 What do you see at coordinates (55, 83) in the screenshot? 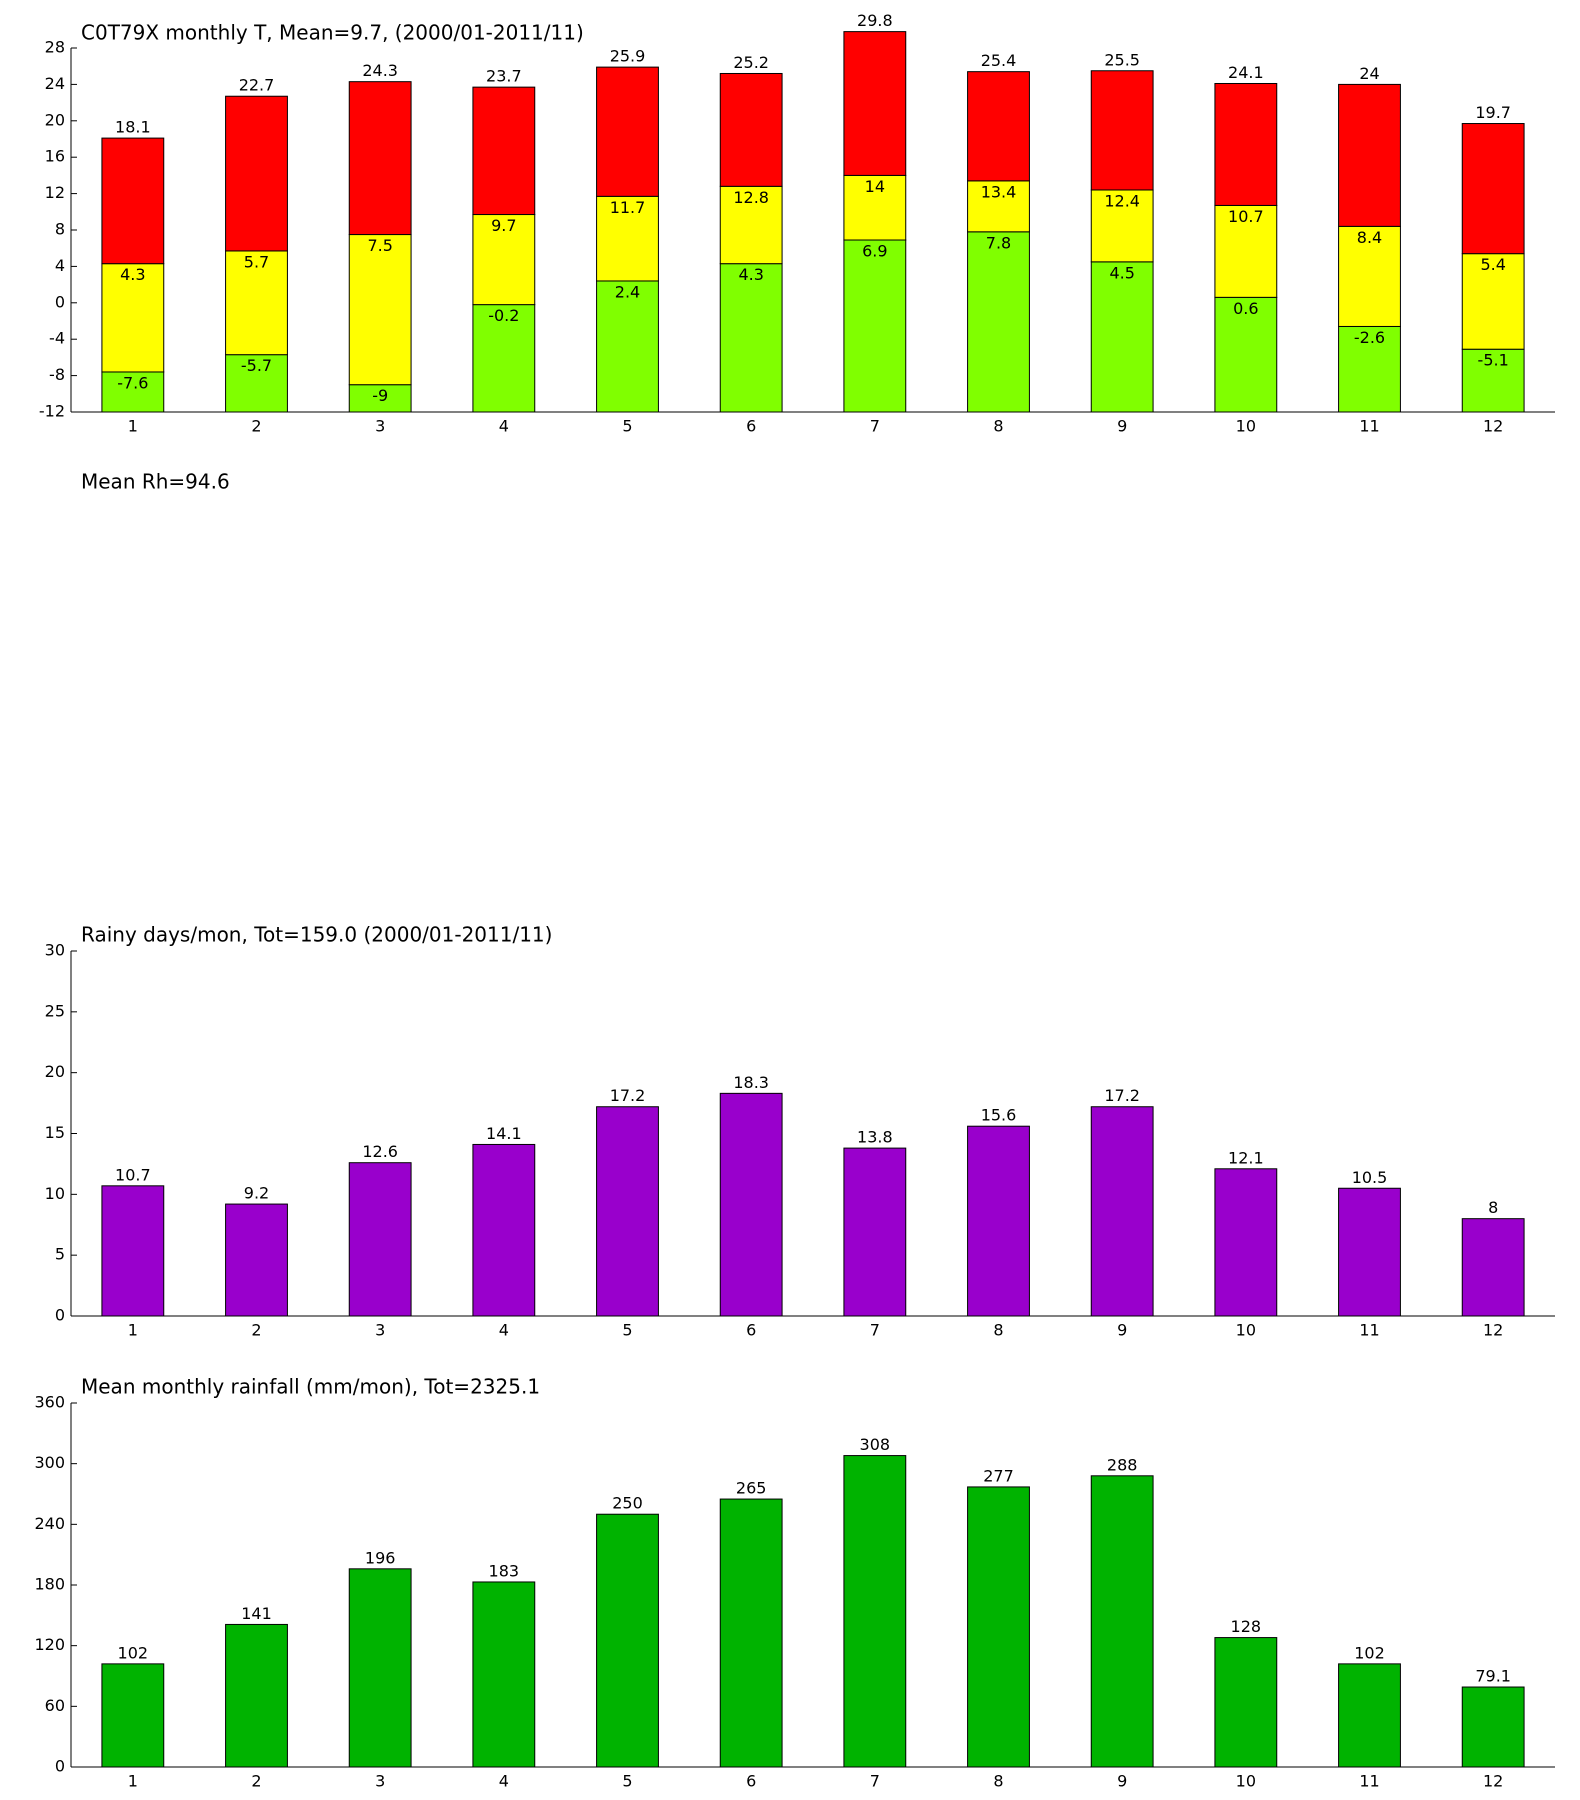
I see `y-tick-label: 24` at bounding box center [55, 83].